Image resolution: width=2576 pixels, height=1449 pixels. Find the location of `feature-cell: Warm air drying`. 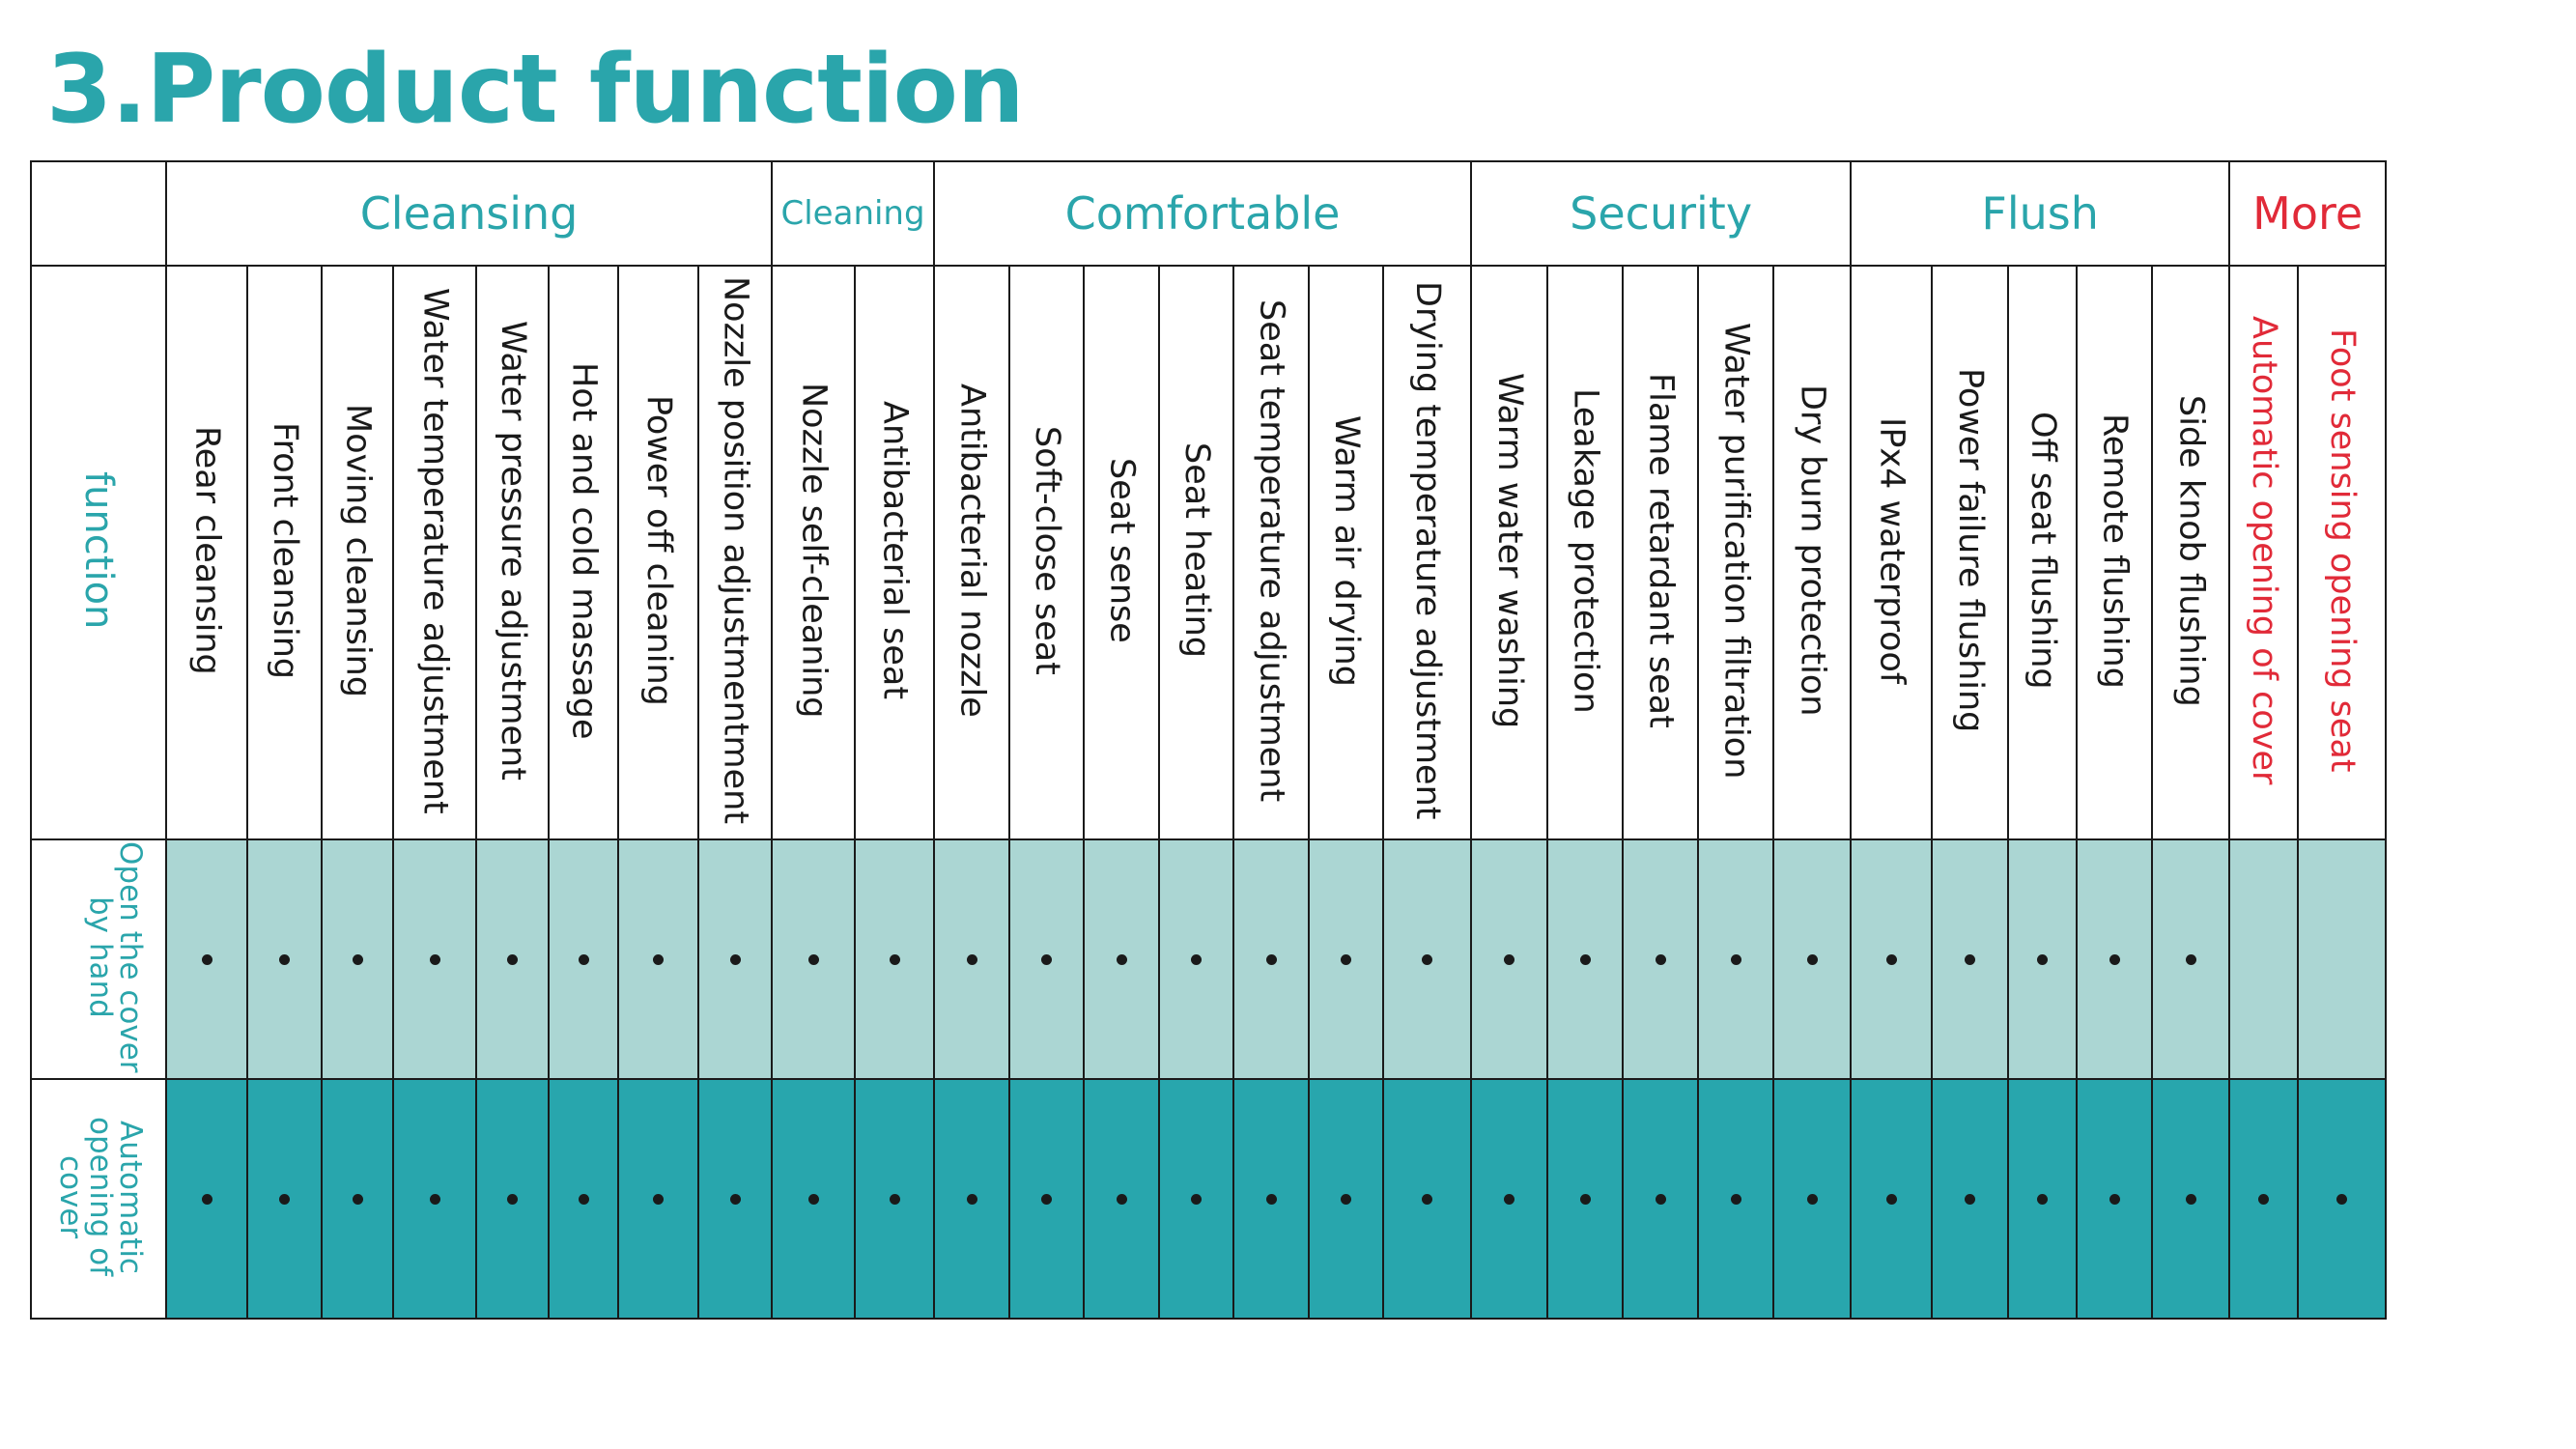

feature-cell: Warm air drying is located at coordinates (1346, 552).